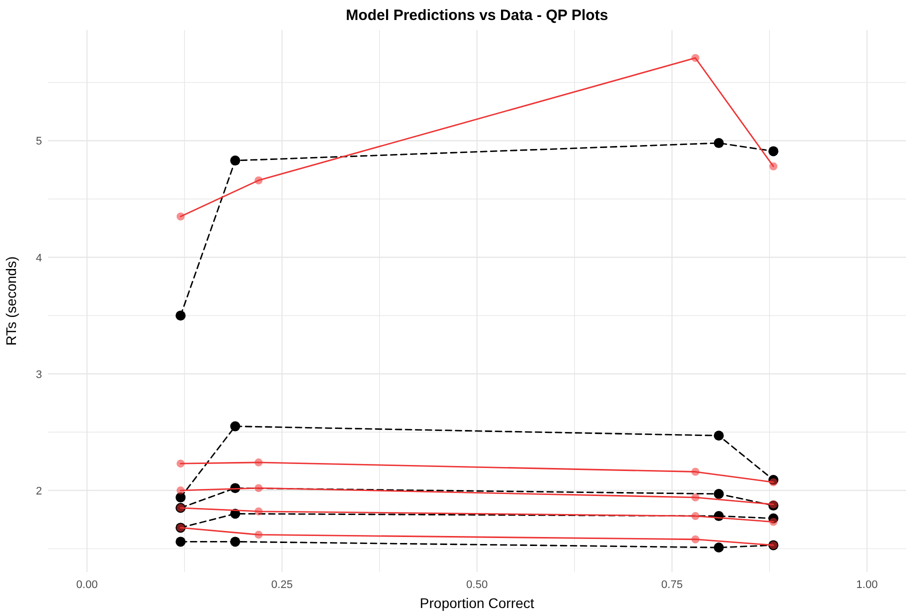  What do you see at coordinates (477, 585) in the screenshot?
I see `x-tick-label: 0.50` at bounding box center [477, 585].